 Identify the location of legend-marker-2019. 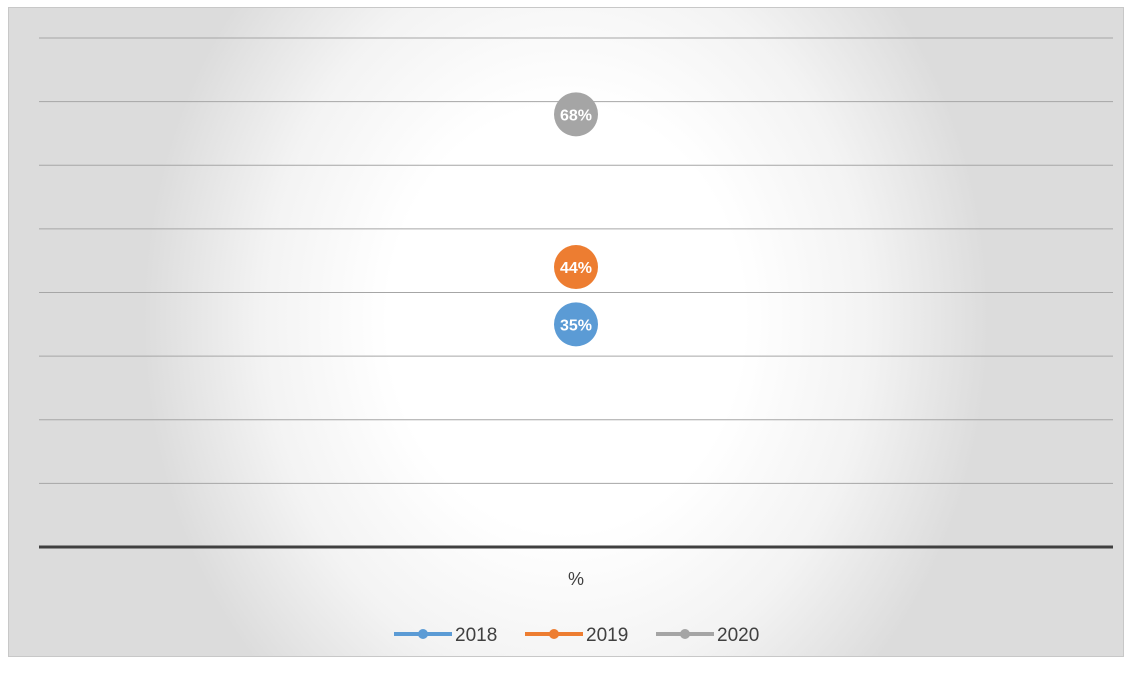
(554, 634).